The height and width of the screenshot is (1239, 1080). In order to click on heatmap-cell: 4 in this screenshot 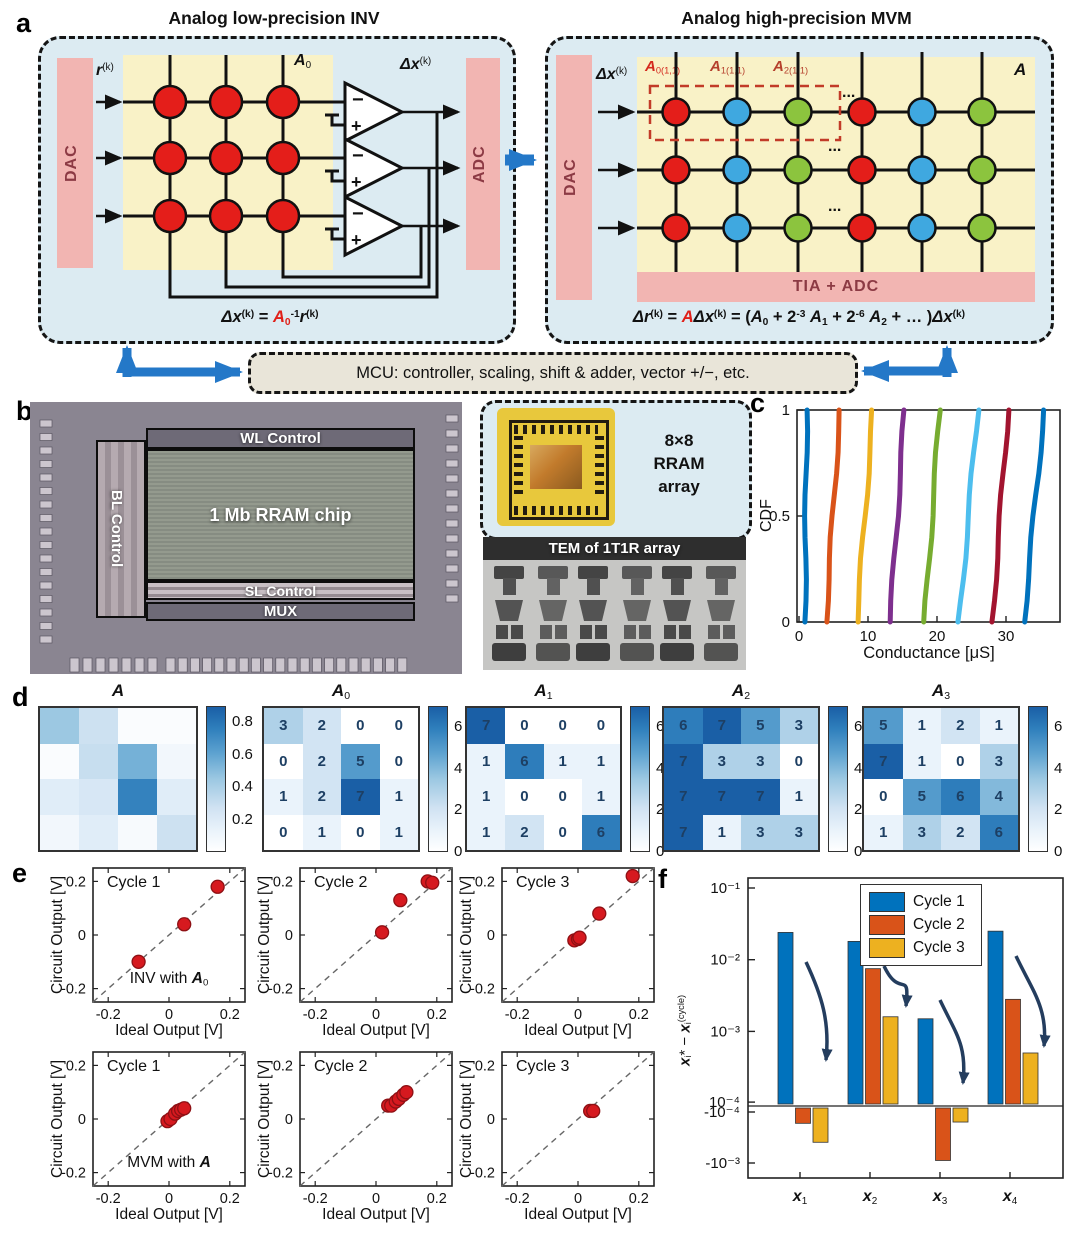, I will do `click(998, 797)`.